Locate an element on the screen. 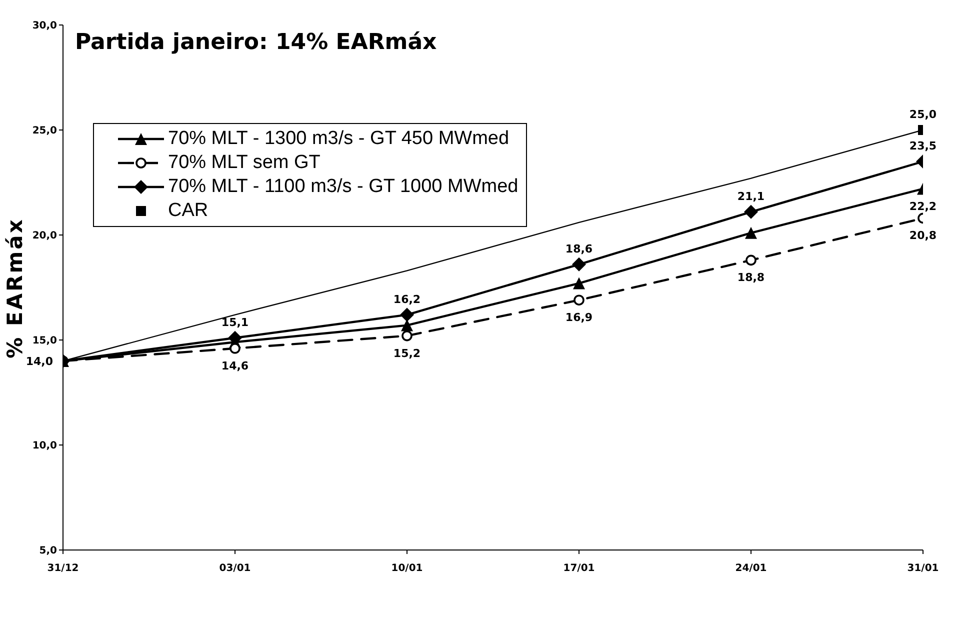  x-tick-label: 03/01 is located at coordinates (235, 568).